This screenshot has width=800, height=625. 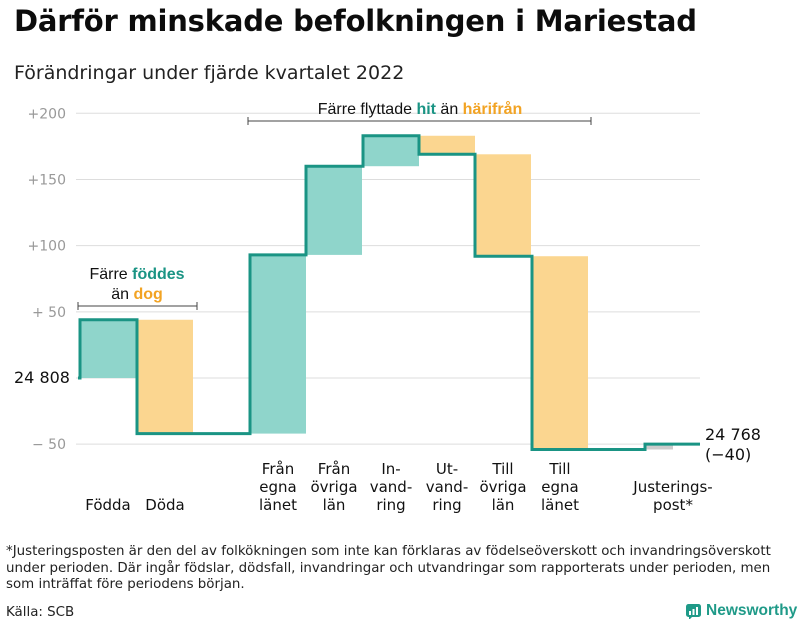 I want to click on x-category-label: post*, so click(x=673, y=505).